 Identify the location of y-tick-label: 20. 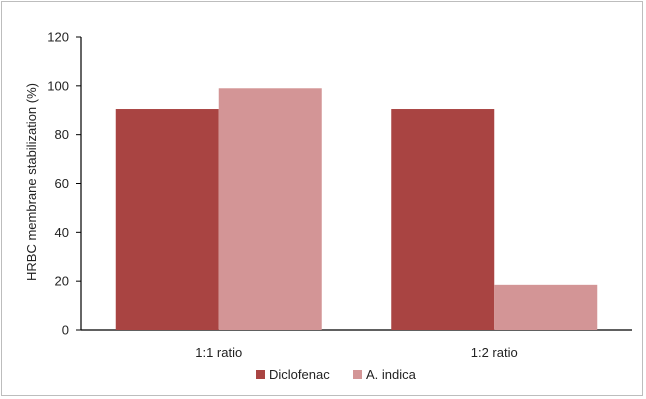
(62, 281).